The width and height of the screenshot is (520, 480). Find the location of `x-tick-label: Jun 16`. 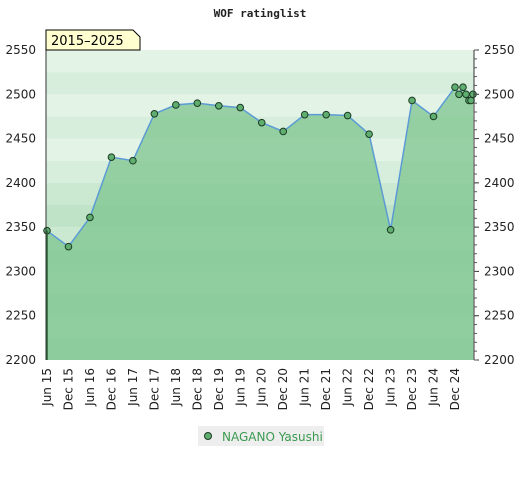

x-tick-label: Jun 16 is located at coordinates (90, 387).